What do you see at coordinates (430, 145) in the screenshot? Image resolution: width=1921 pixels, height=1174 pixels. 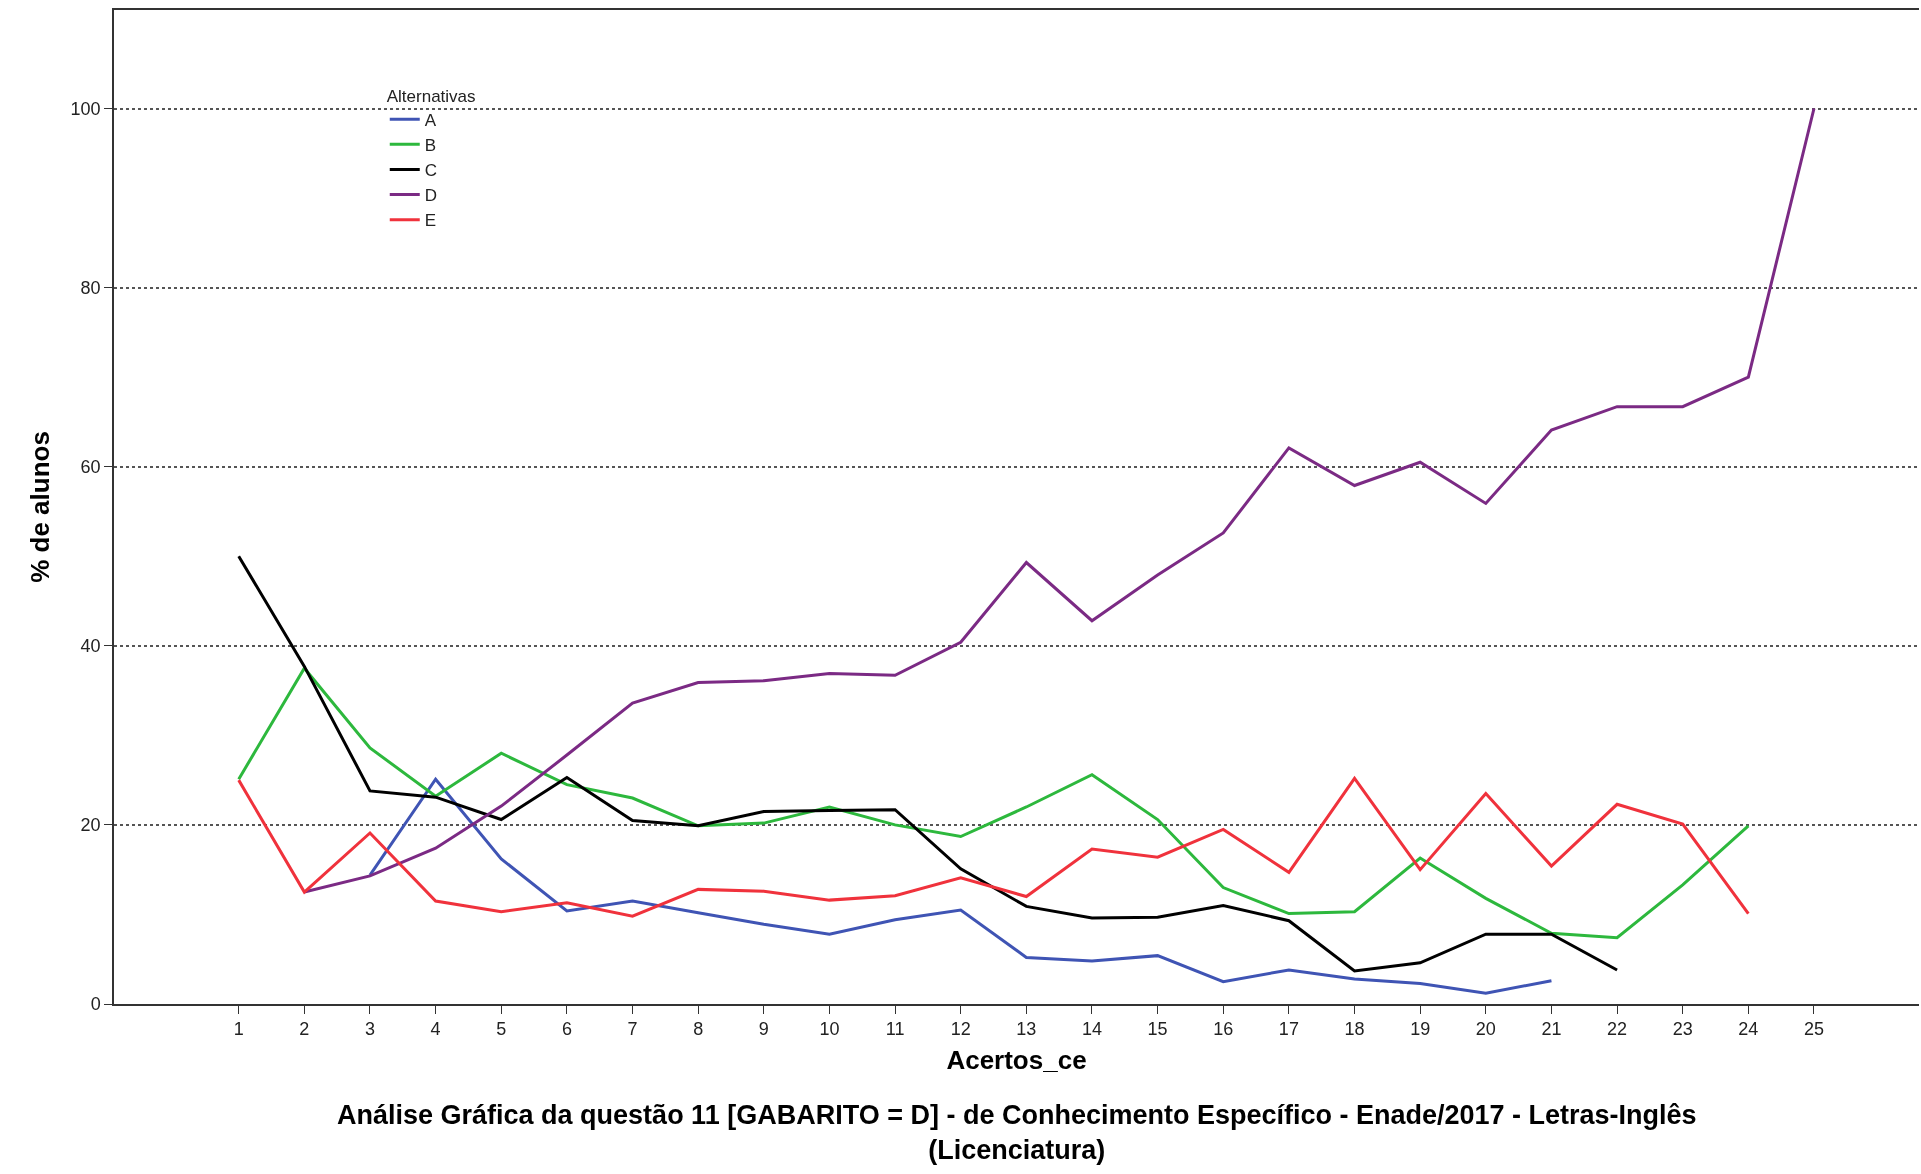 I see `legend-label: B` at bounding box center [430, 145].